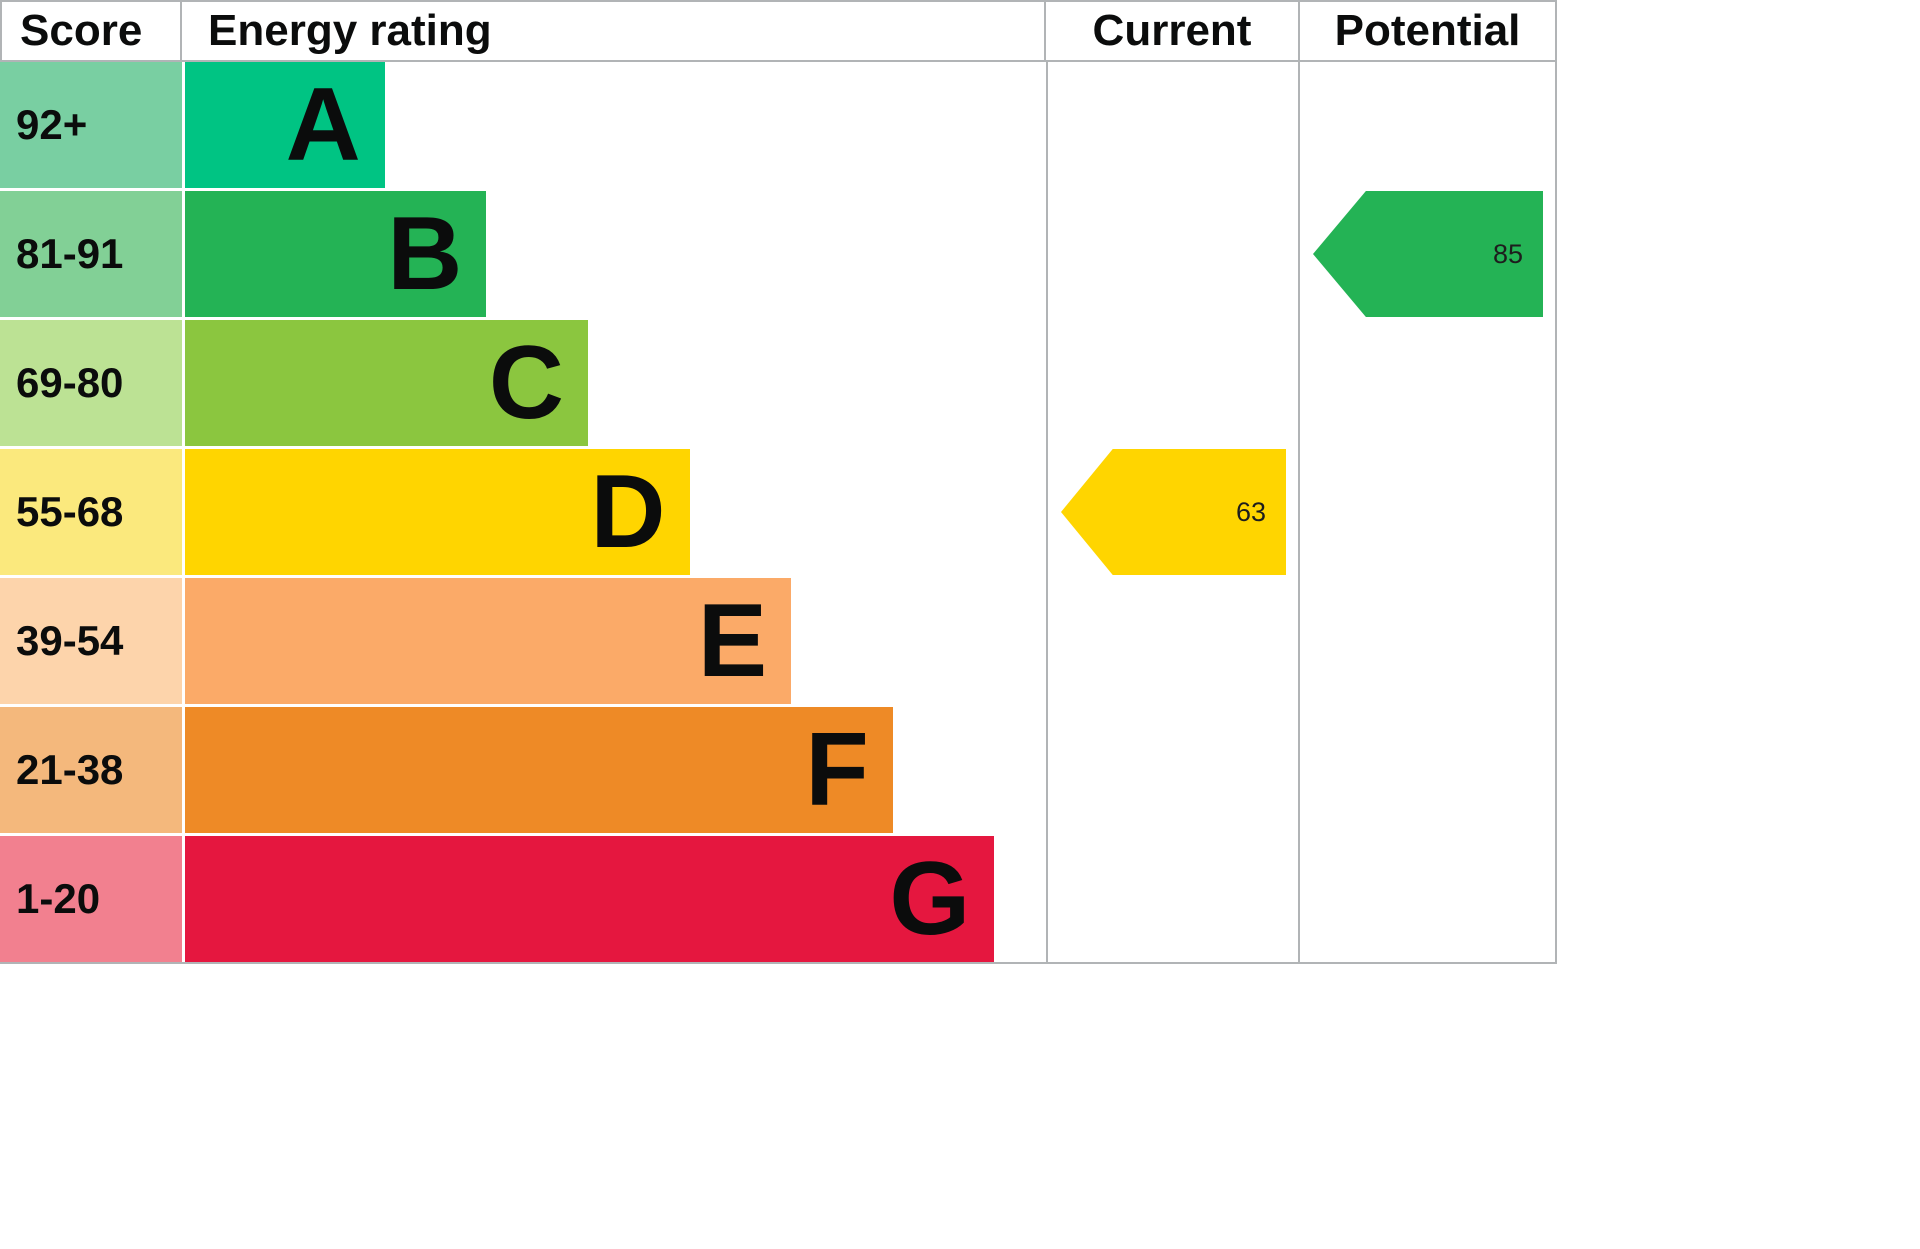 This screenshot has height=1249, width=1920. I want to click on rating-bar-d: D, so click(437, 512).